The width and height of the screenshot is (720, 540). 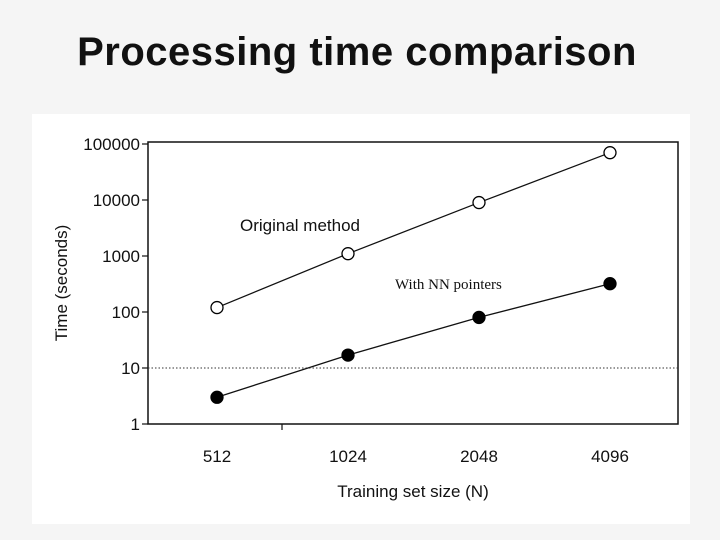 I want to click on y-tick-label: 10000, so click(x=116, y=200).